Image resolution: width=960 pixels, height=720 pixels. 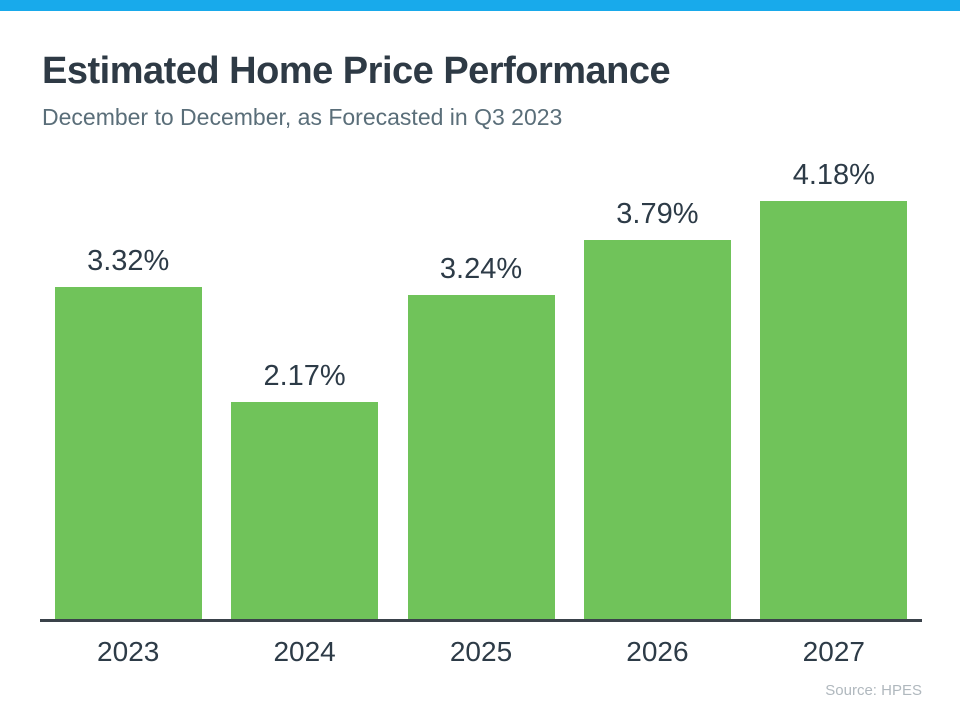 I want to click on x-axis: 2023 2024 2025 2026 2027, so click(x=481, y=645).